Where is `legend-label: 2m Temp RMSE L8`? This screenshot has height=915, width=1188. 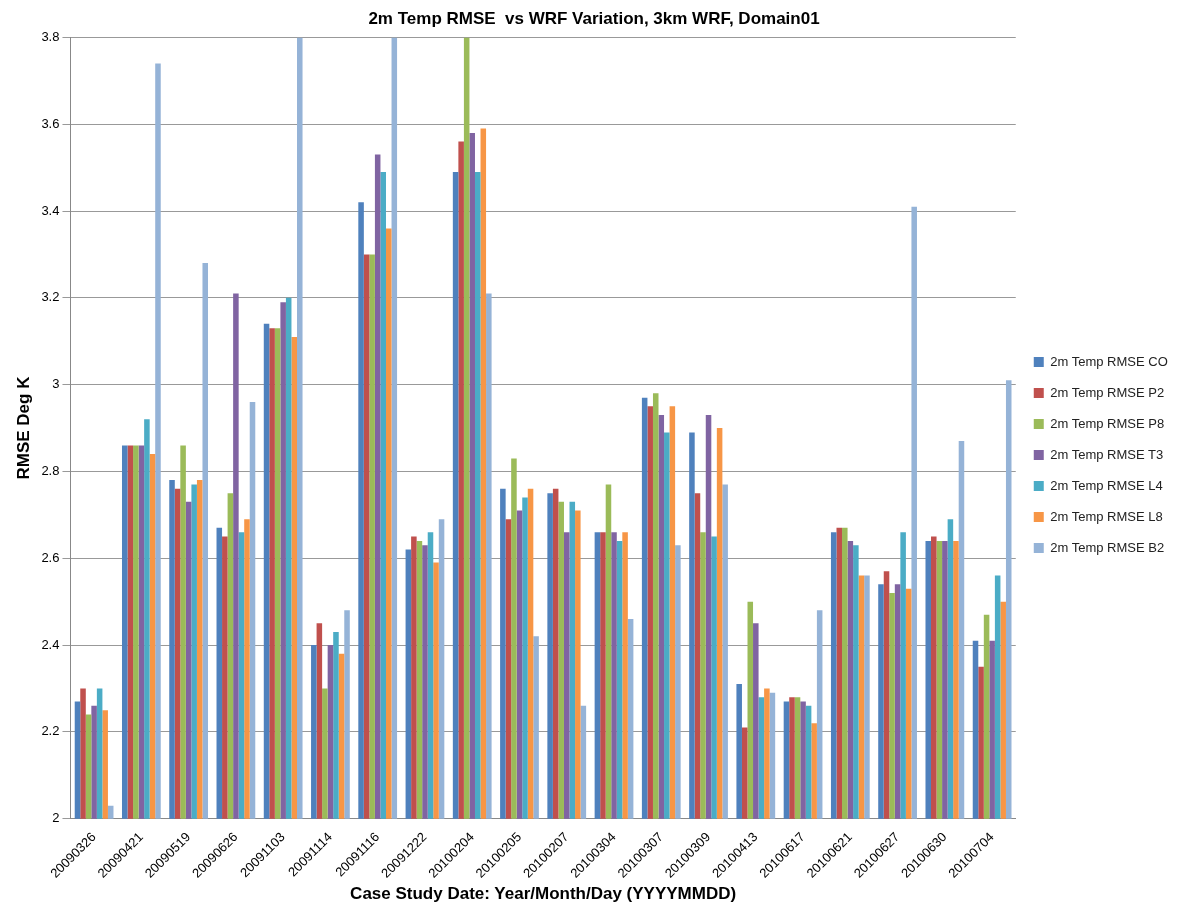 legend-label: 2m Temp RMSE L8 is located at coordinates (1106, 516).